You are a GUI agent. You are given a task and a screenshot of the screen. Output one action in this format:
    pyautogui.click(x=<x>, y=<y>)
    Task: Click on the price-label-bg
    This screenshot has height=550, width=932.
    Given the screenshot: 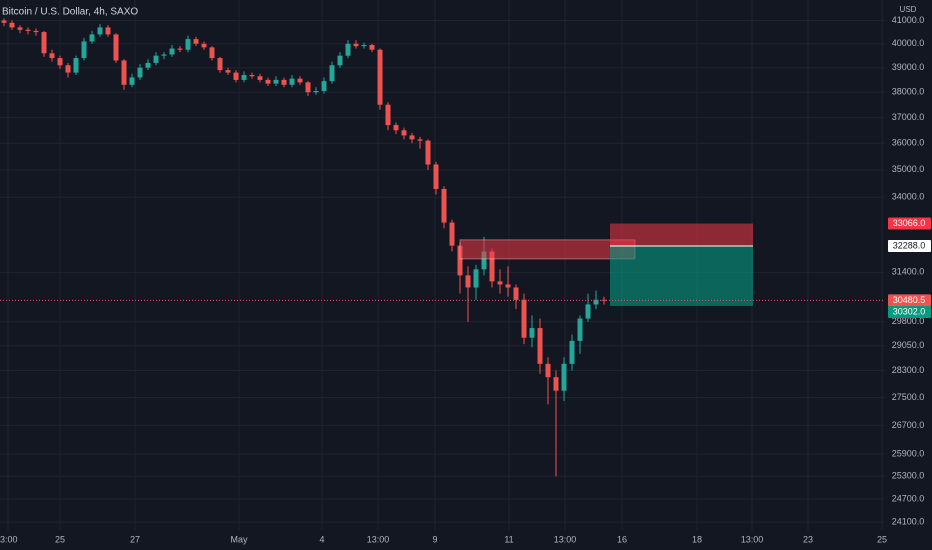 What is the action you would take?
    pyautogui.click(x=909, y=300)
    